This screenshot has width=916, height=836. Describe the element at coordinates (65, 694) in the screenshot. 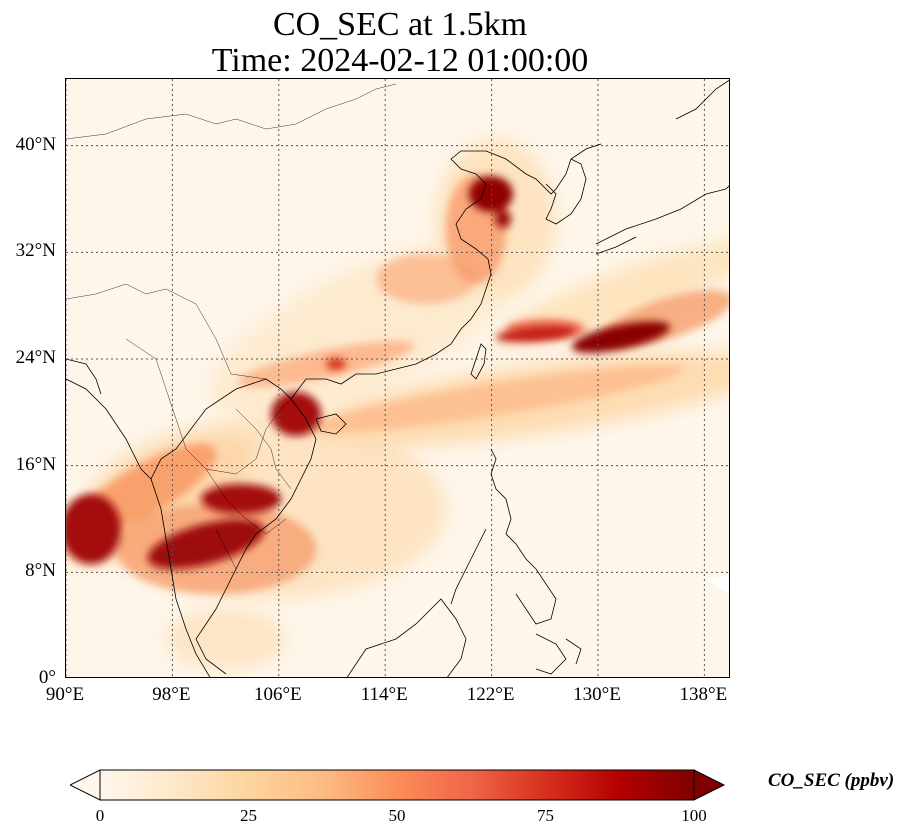

I see `longitude-tick-label: 90°E` at that location.